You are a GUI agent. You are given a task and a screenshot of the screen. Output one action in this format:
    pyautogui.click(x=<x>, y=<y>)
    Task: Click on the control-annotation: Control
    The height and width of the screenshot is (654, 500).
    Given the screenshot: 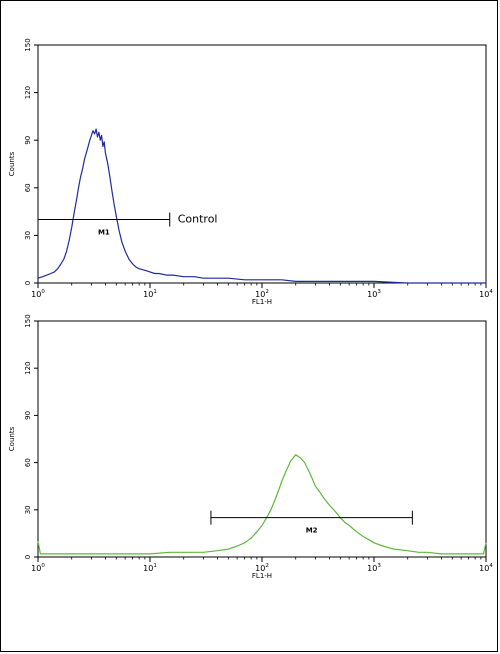 What is the action you would take?
    pyautogui.click(x=198, y=219)
    